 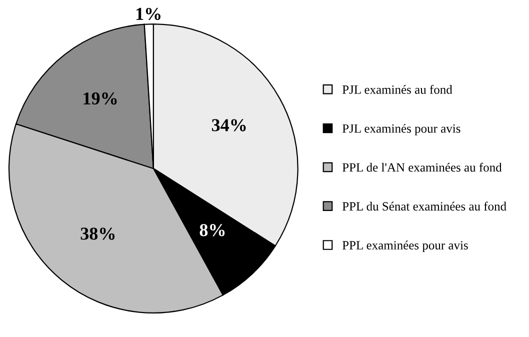 I want to click on legend-label: PPL examinées pour avis, so click(x=405, y=246).